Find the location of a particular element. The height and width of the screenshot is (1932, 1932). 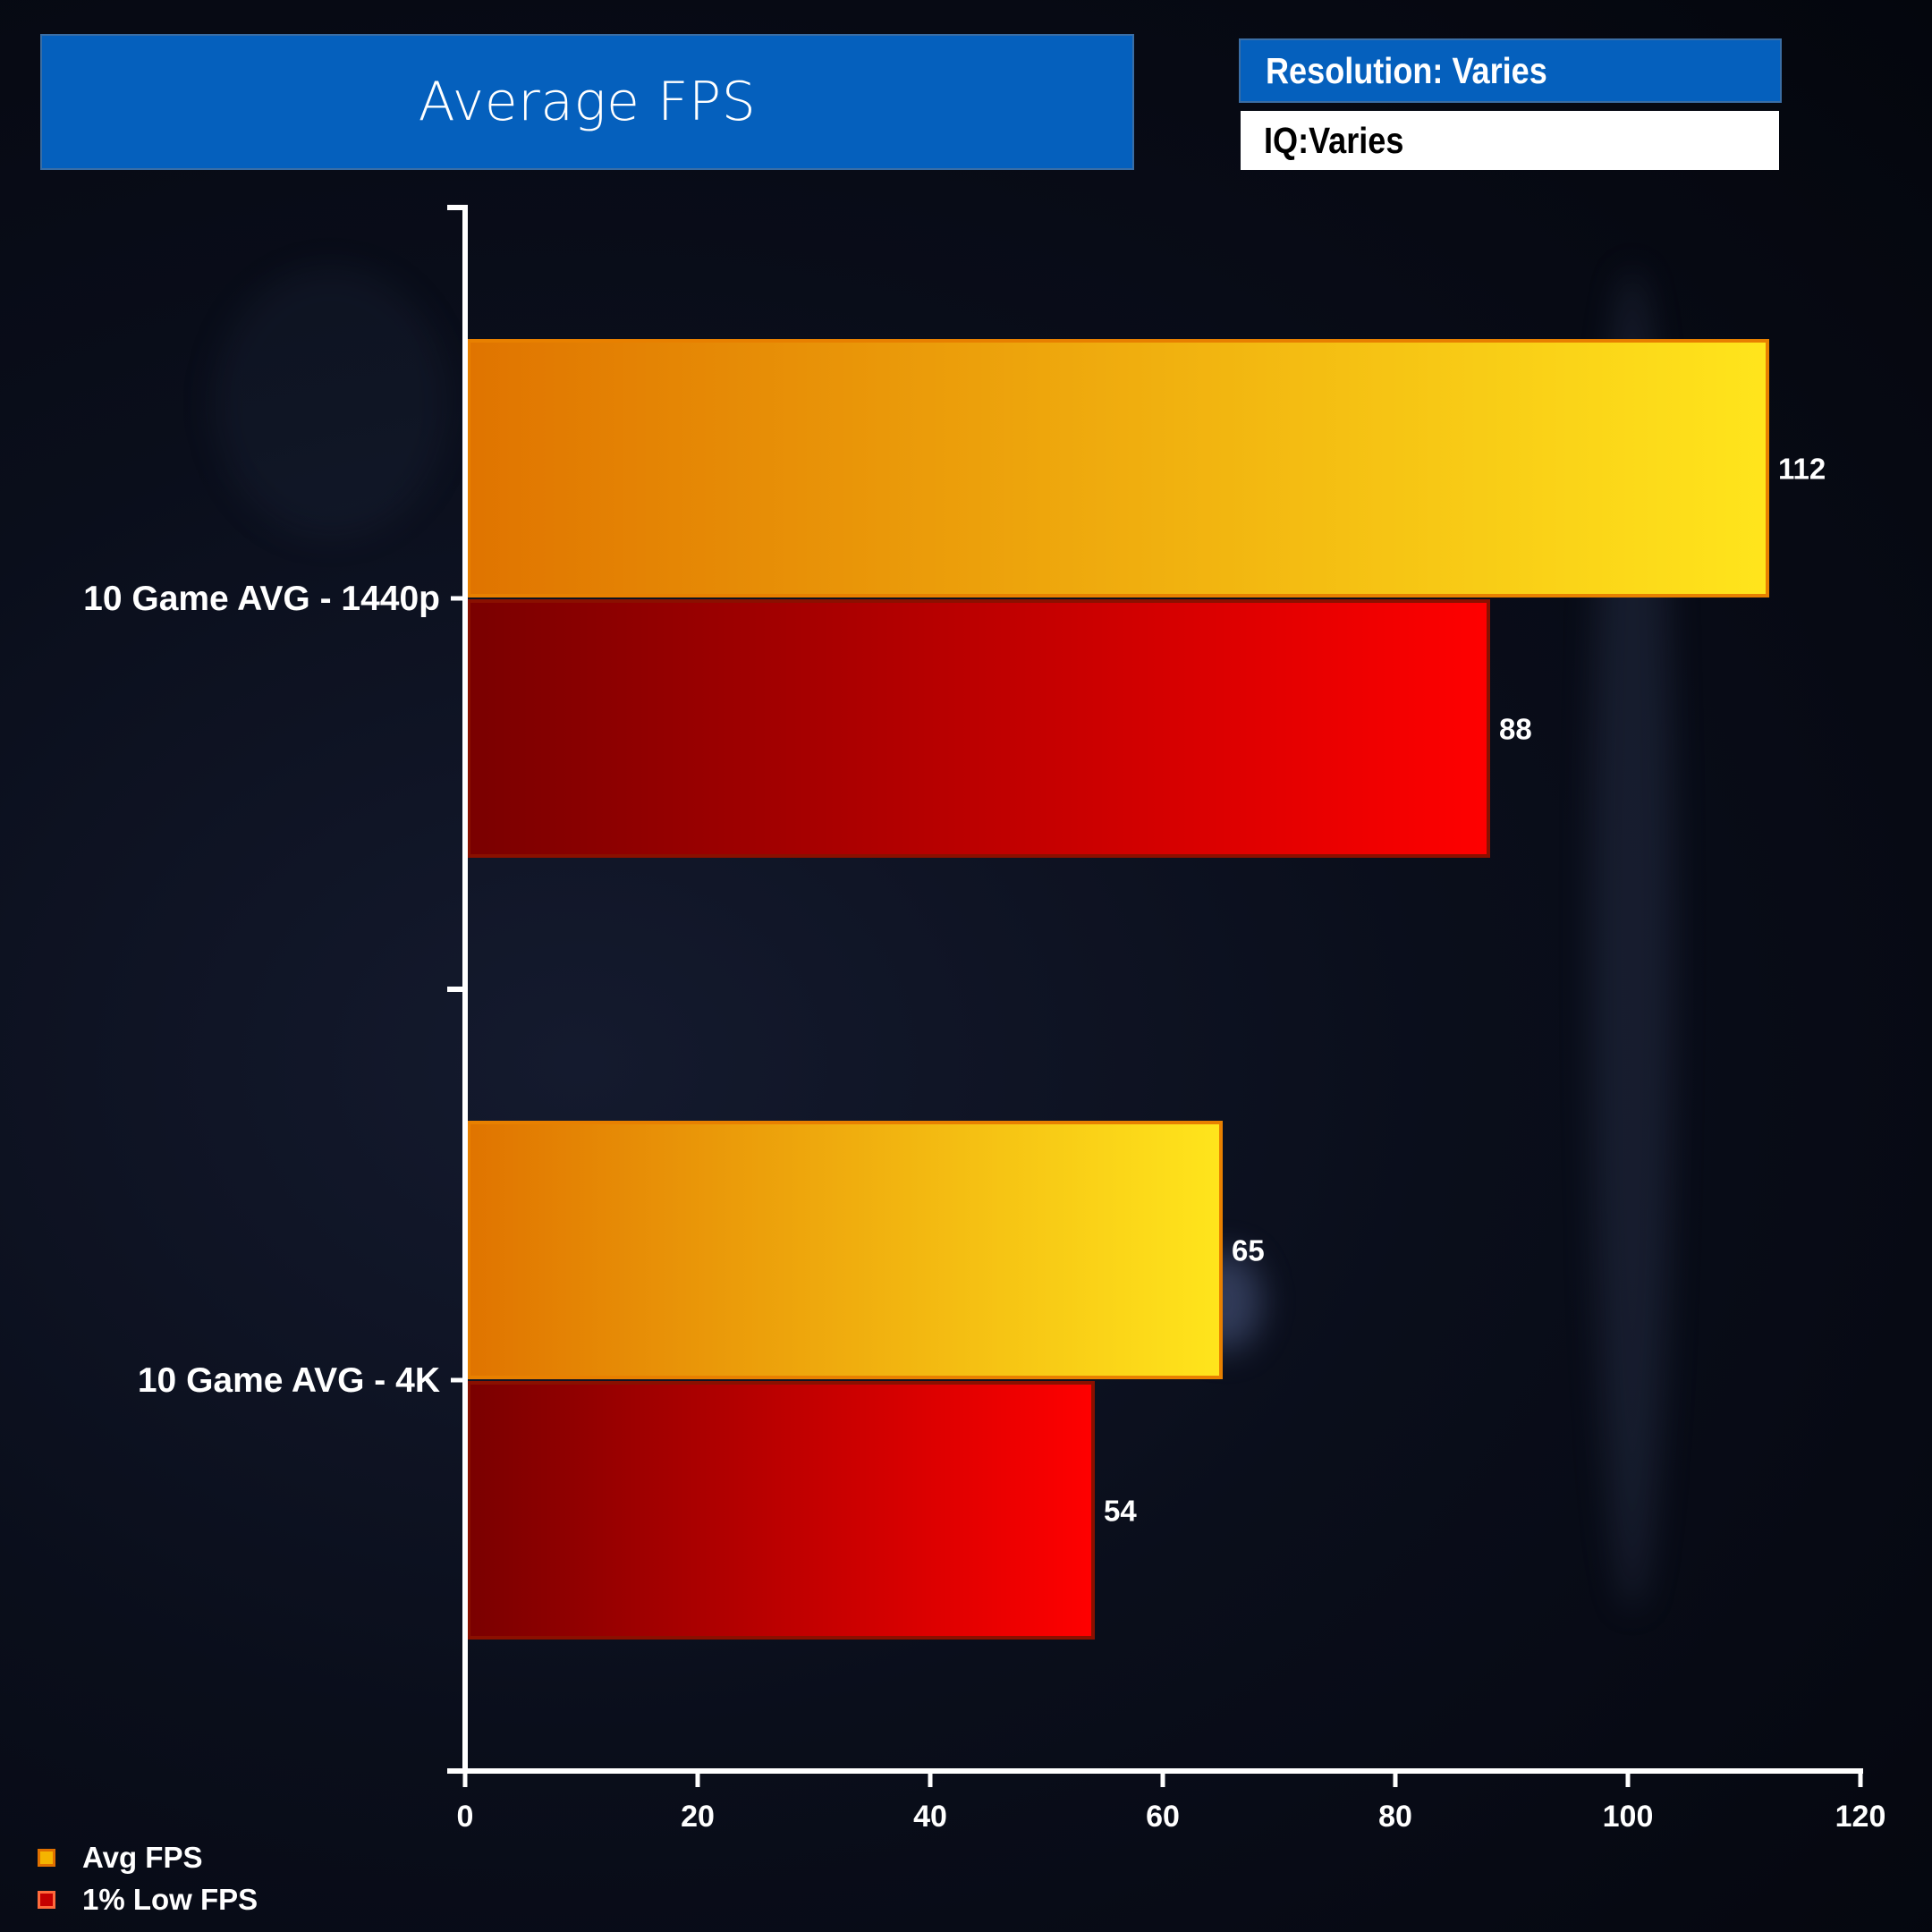

x-tick-label: 20 is located at coordinates (698, 1817).